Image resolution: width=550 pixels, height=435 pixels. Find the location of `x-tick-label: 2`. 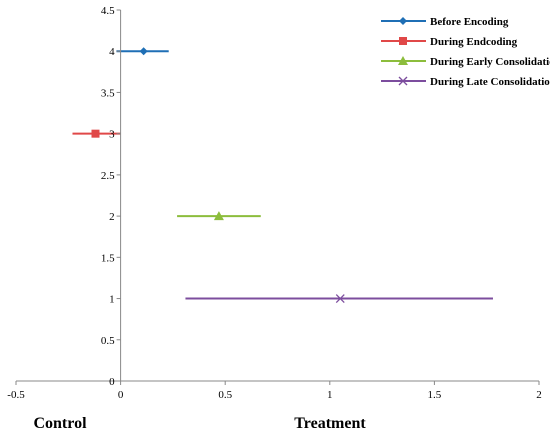

x-tick-label: 2 is located at coordinates (539, 395).